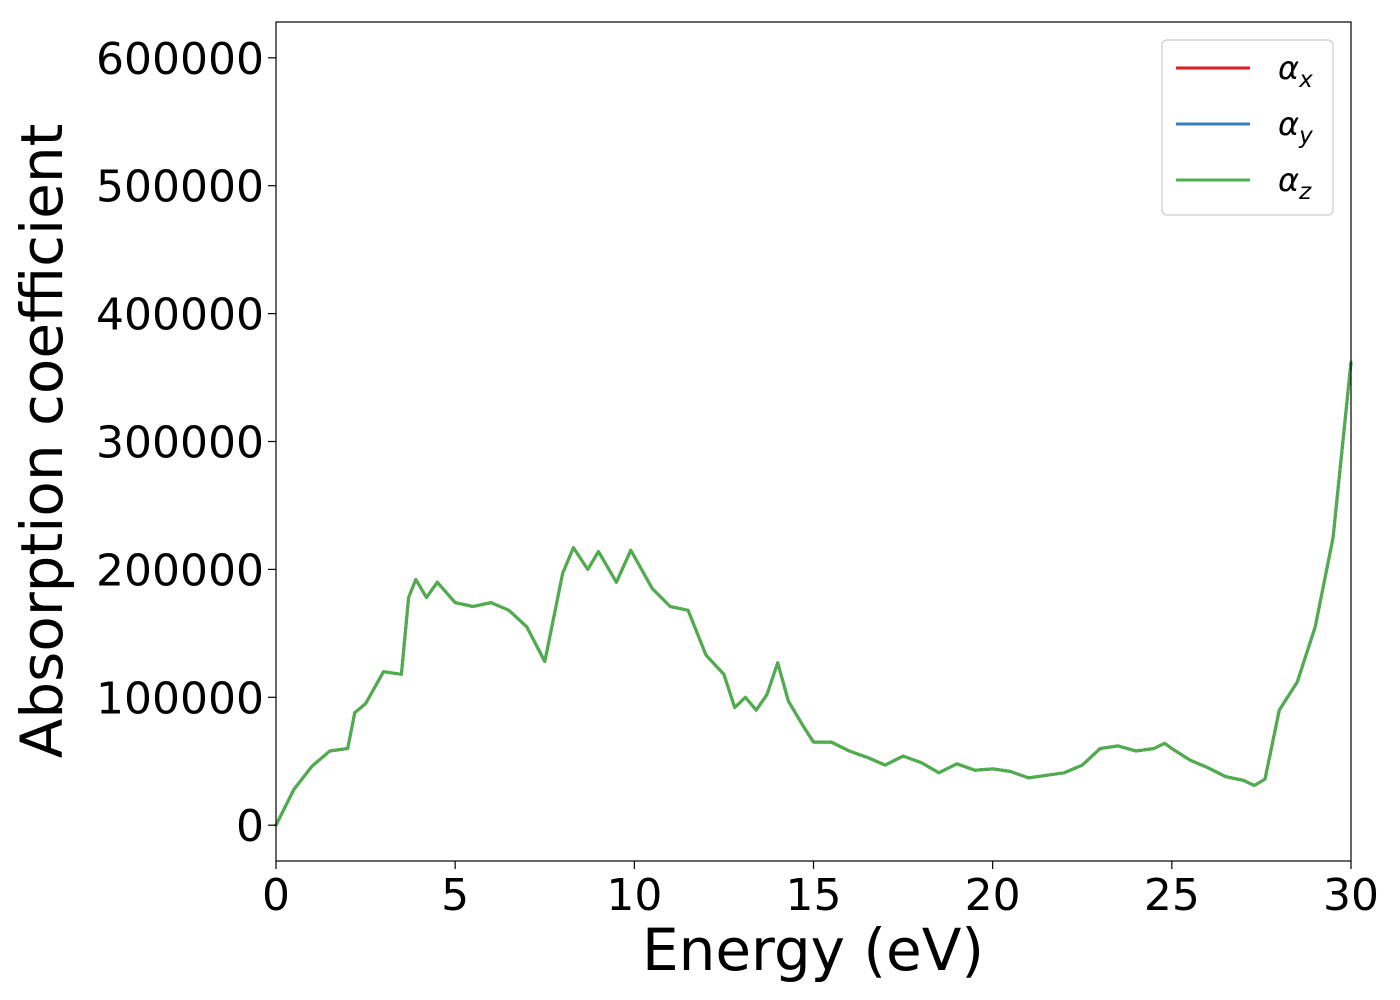  What do you see at coordinates (993, 895) in the screenshot?
I see `x-tick-label: 20` at bounding box center [993, 895].